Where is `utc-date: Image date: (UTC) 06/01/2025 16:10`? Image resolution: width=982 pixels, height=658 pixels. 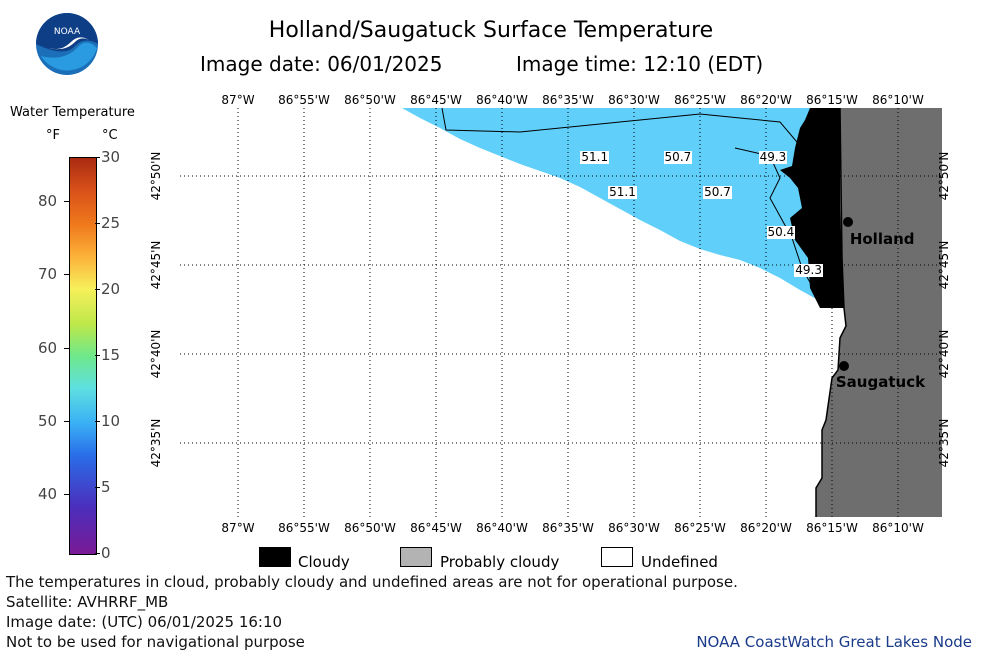
utc-date: Image date: (UTC) 06/01/2025 16:10 is located at coordinates (144, 622).